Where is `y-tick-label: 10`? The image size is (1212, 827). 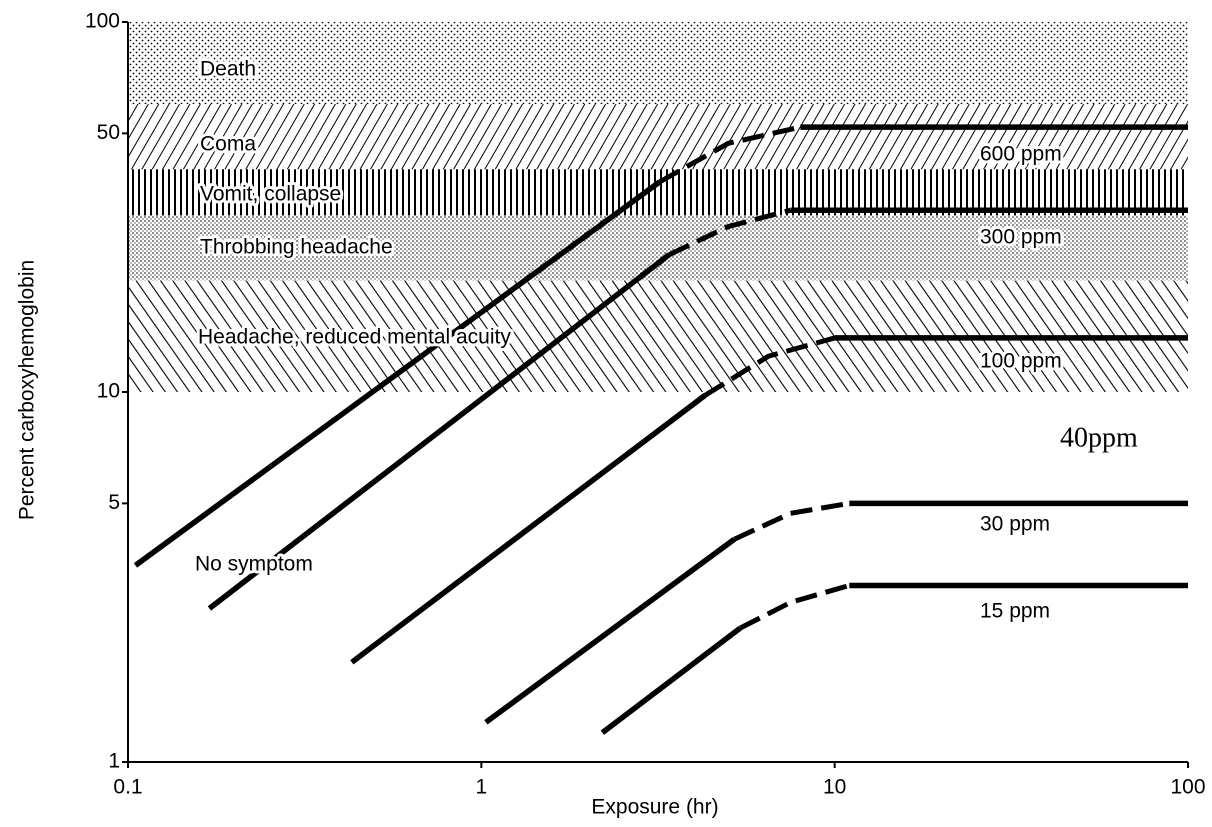
y-tick-label: 10 is located at coordinates (108, 391).